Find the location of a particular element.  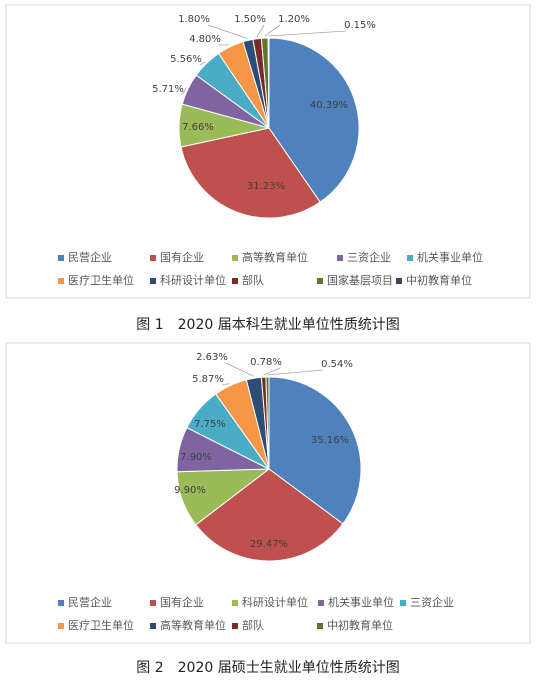

legend-label: 国家基层项目 is located at coordinates (360, 280).